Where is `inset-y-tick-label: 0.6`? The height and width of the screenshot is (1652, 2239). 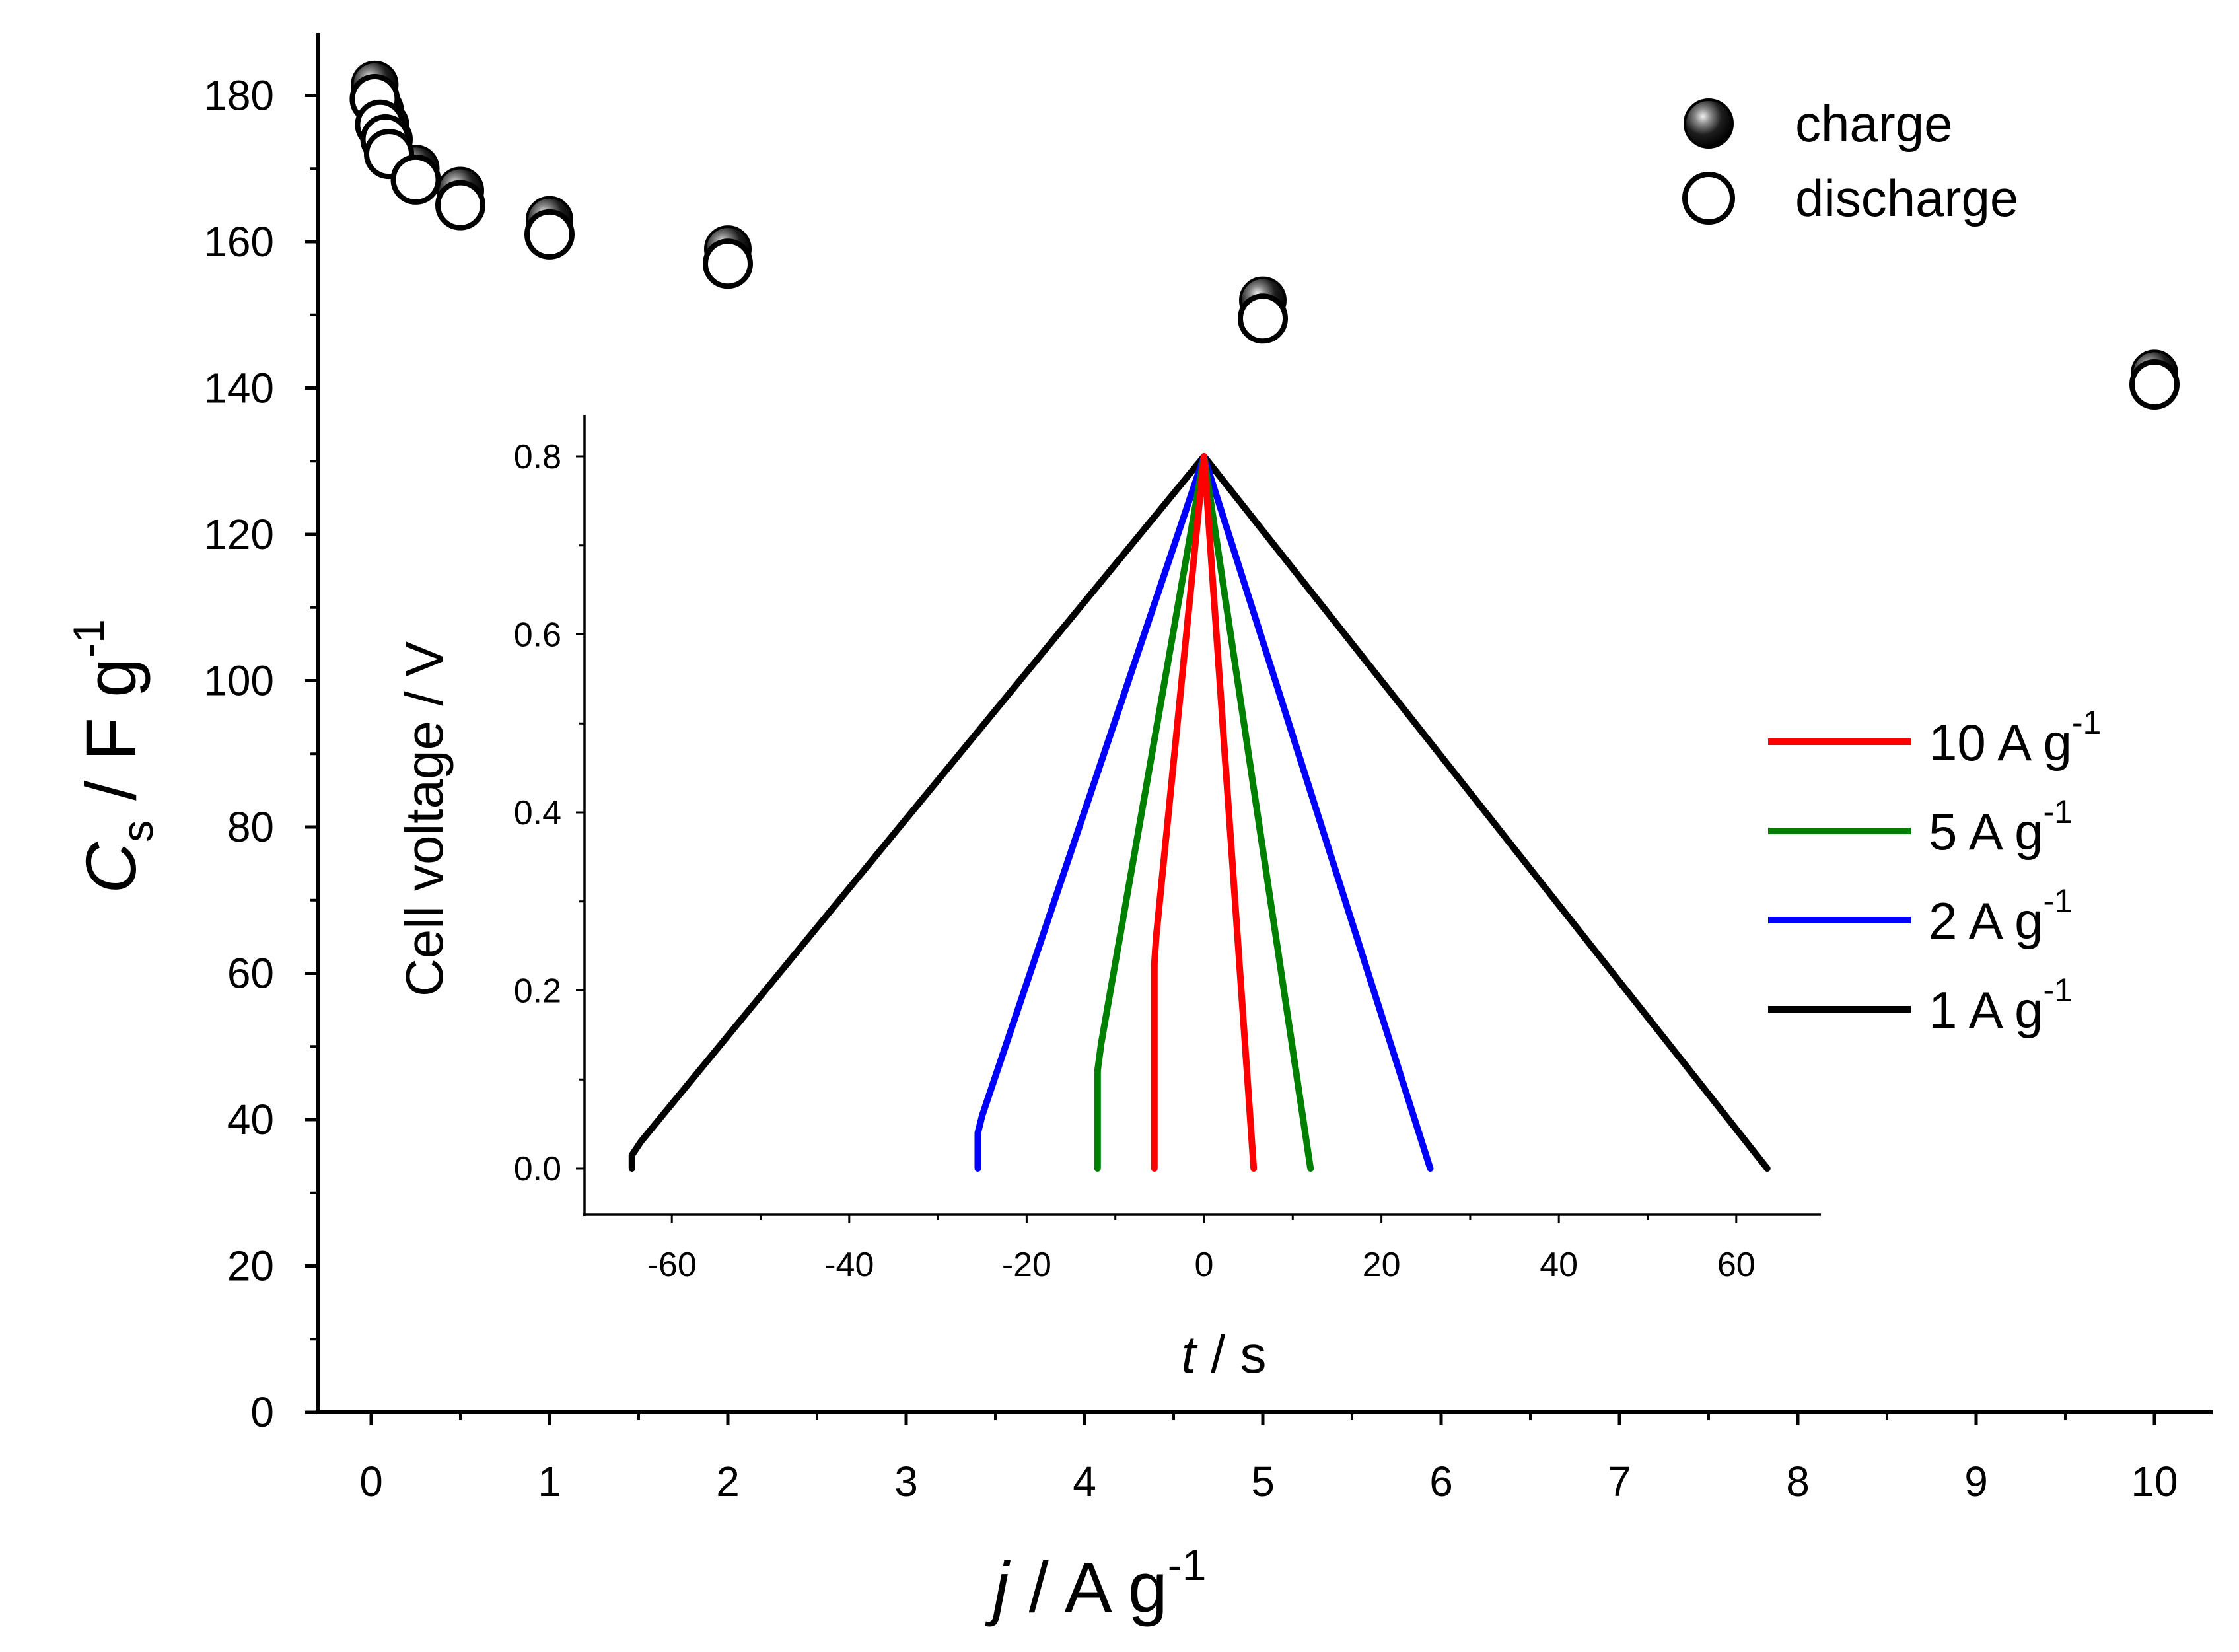
inset-y-tick-label: 0.6 is located at coordinates (537, 635).